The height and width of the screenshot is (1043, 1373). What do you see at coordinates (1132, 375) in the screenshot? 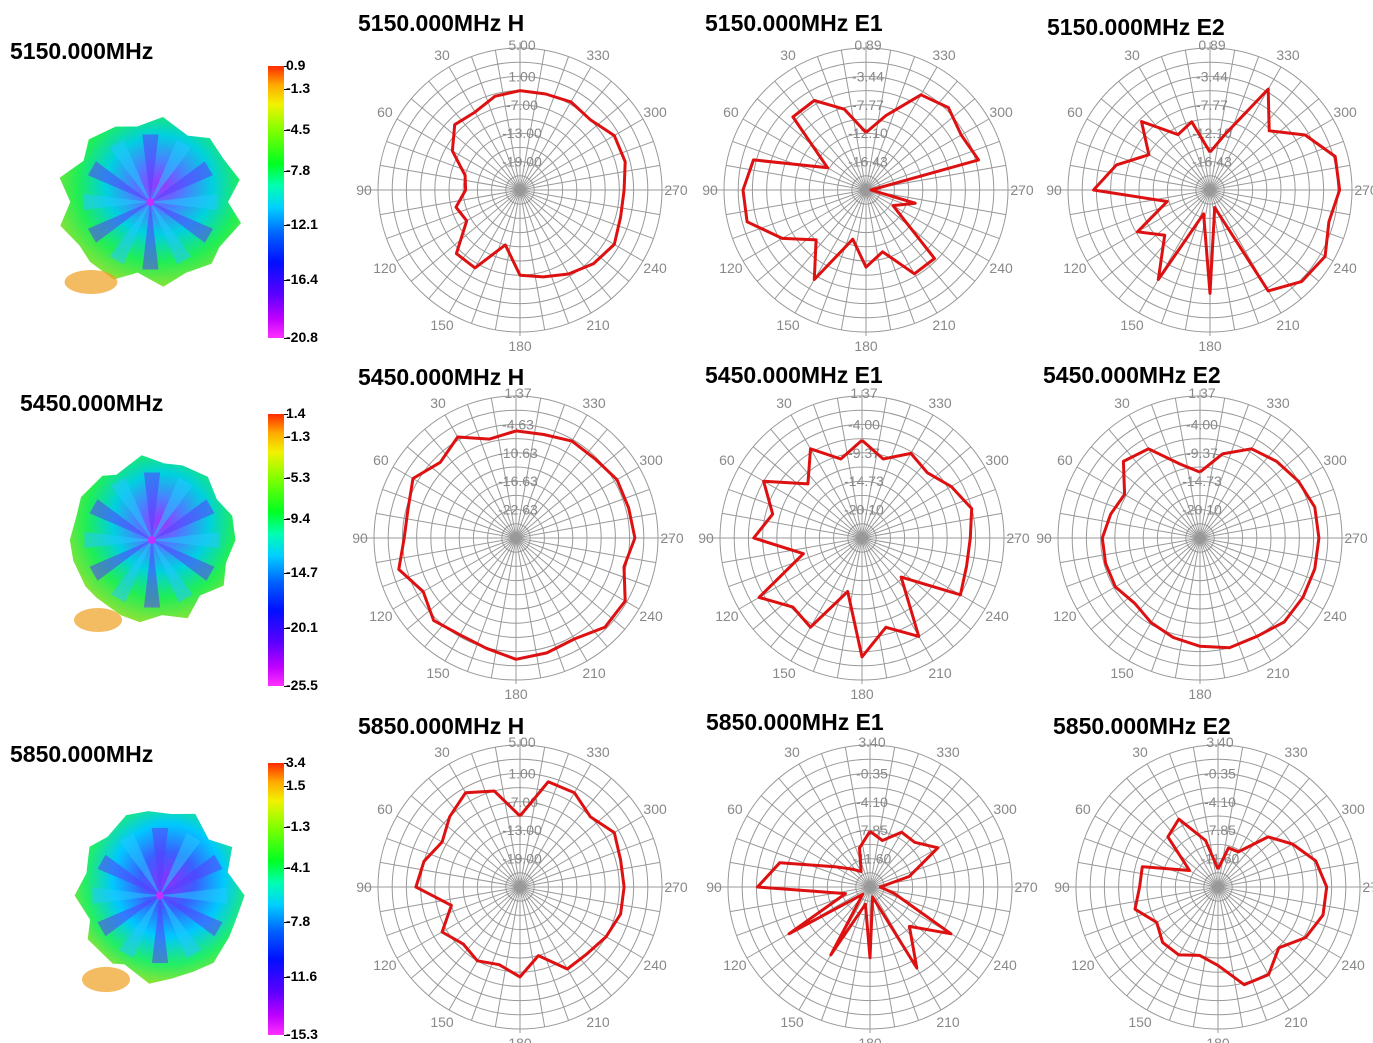
I see `polar-plot-title: 5450.000MHz E2` at bounding box center [1132, 375].